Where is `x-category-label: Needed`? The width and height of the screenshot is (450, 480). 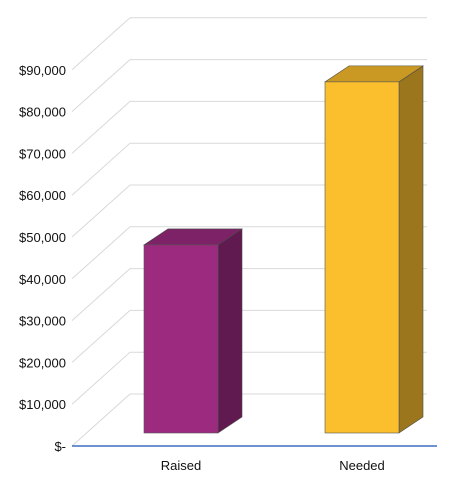
x-category-label: Needed is located at coordinates (362, 465).